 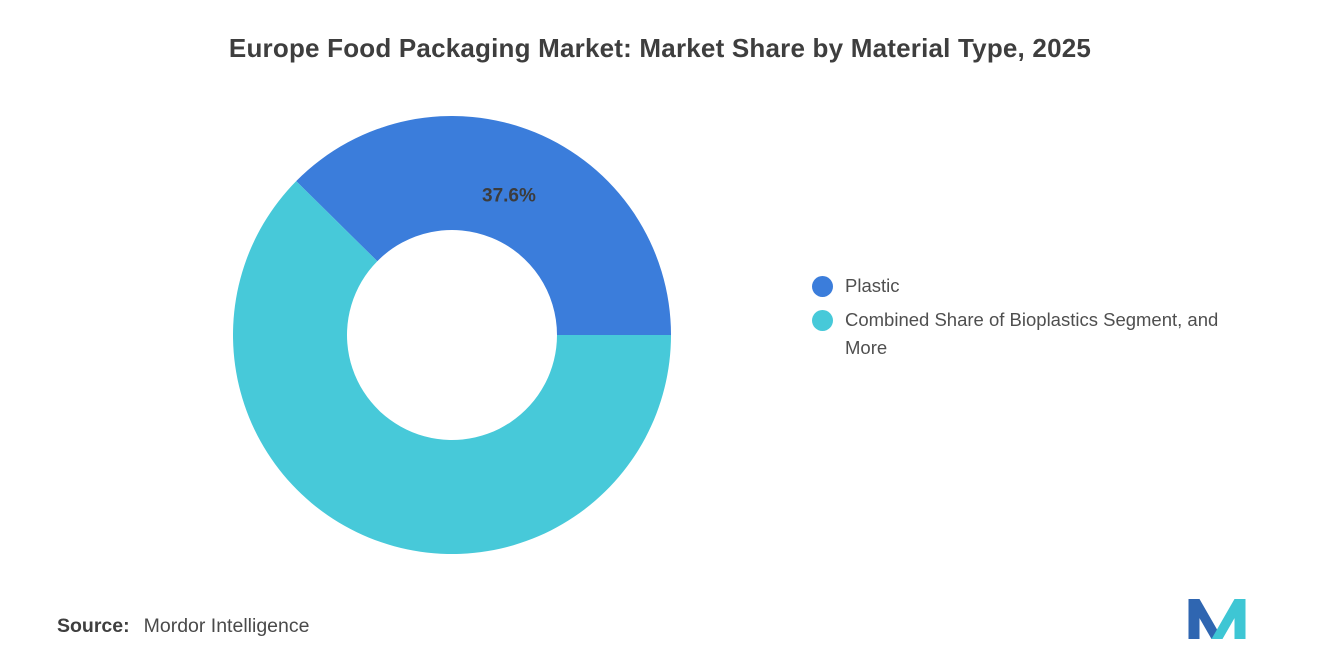 What do you see at coordinates (509, 196) in the screenshot?
I see `donut-slice-data-label: 37.6%` at bounding box center [509, 196].